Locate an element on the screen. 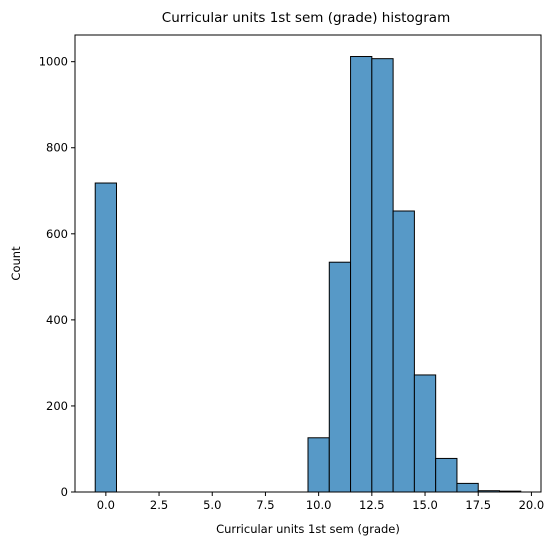 The width and height of the screenshot is (554, 545). y-axis-label: Count is located at coordinates (16, 263).